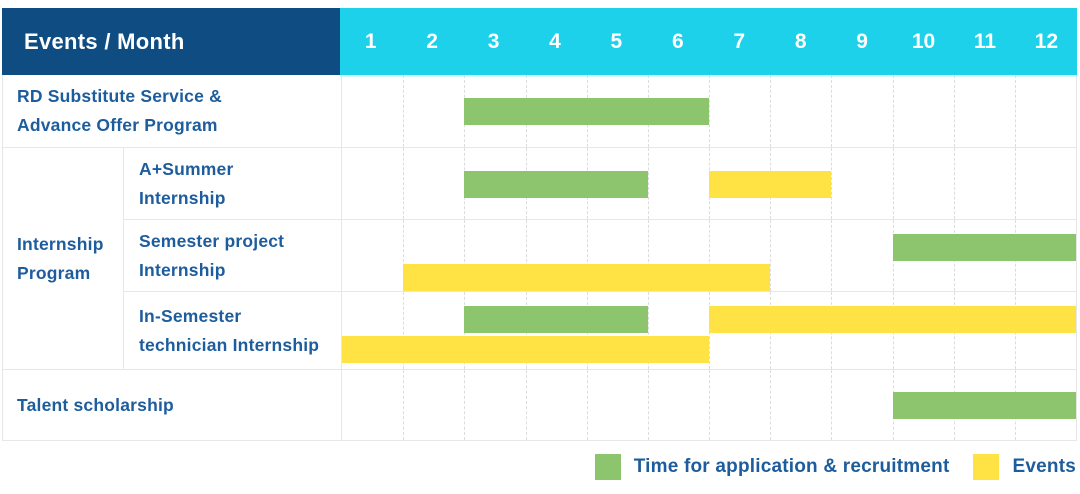 The image size is (1080, 494). I want to click on green-legend-swatch, so click(607, 467).